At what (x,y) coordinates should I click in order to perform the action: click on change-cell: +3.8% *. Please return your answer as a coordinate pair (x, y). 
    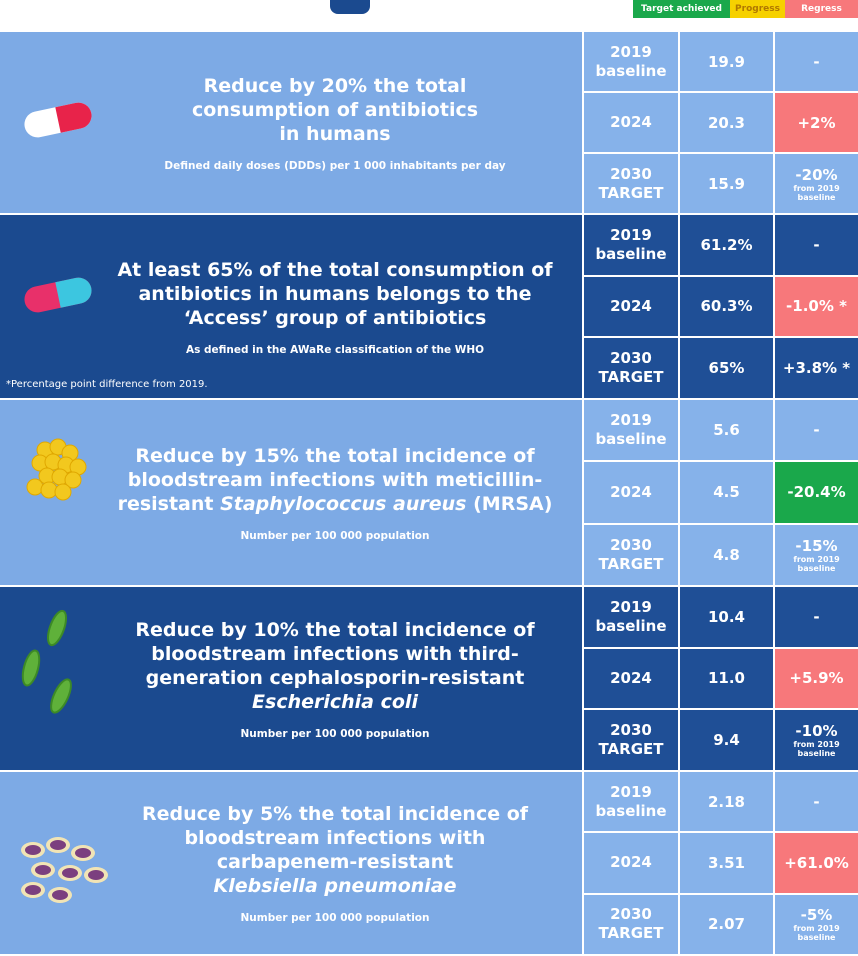
    Looking at the image, I should click on (815, 369).